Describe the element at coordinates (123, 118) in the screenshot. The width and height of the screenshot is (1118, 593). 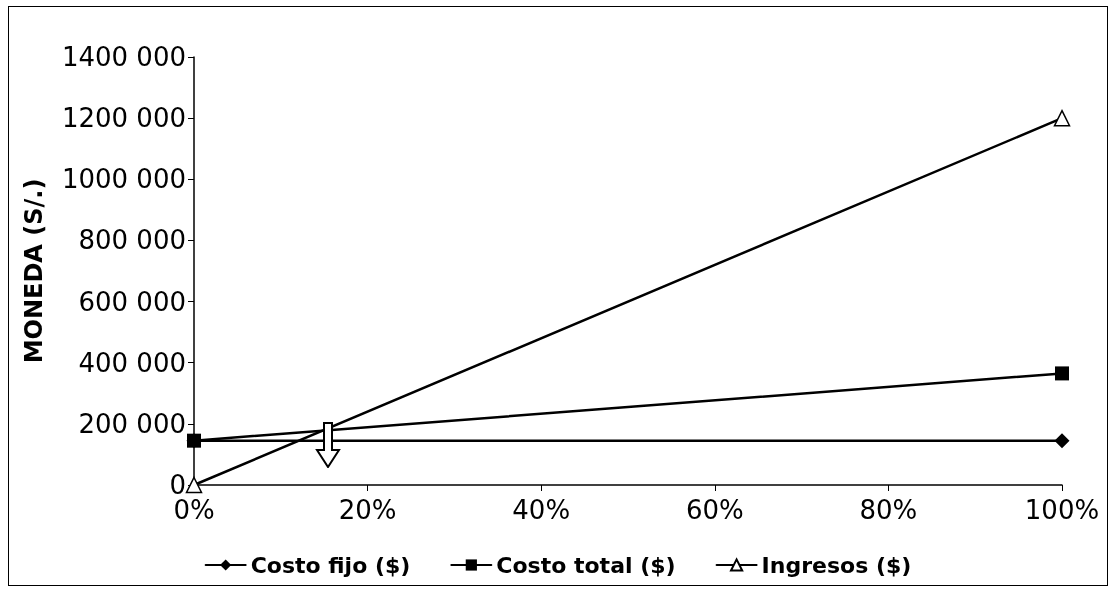
I see `y-tick-label: 1200 000` at that location.